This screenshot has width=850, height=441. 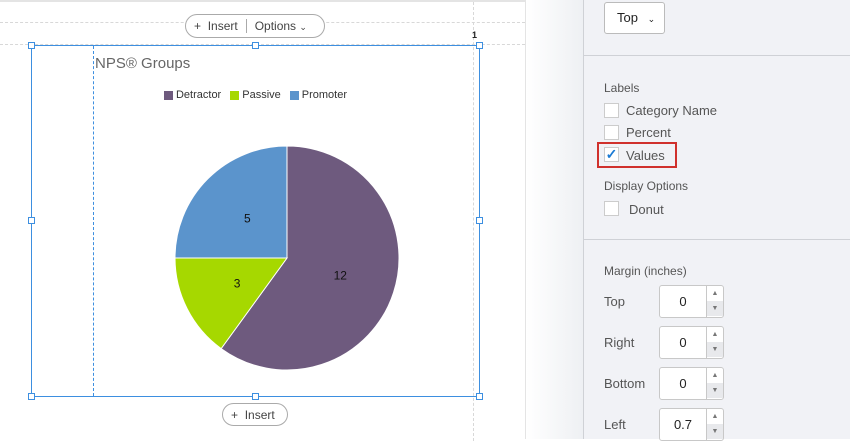 What do you see at coordinates (646, 209) in the screenshot?
I see `donut-label: Donut` at bounding box center [646, 209].